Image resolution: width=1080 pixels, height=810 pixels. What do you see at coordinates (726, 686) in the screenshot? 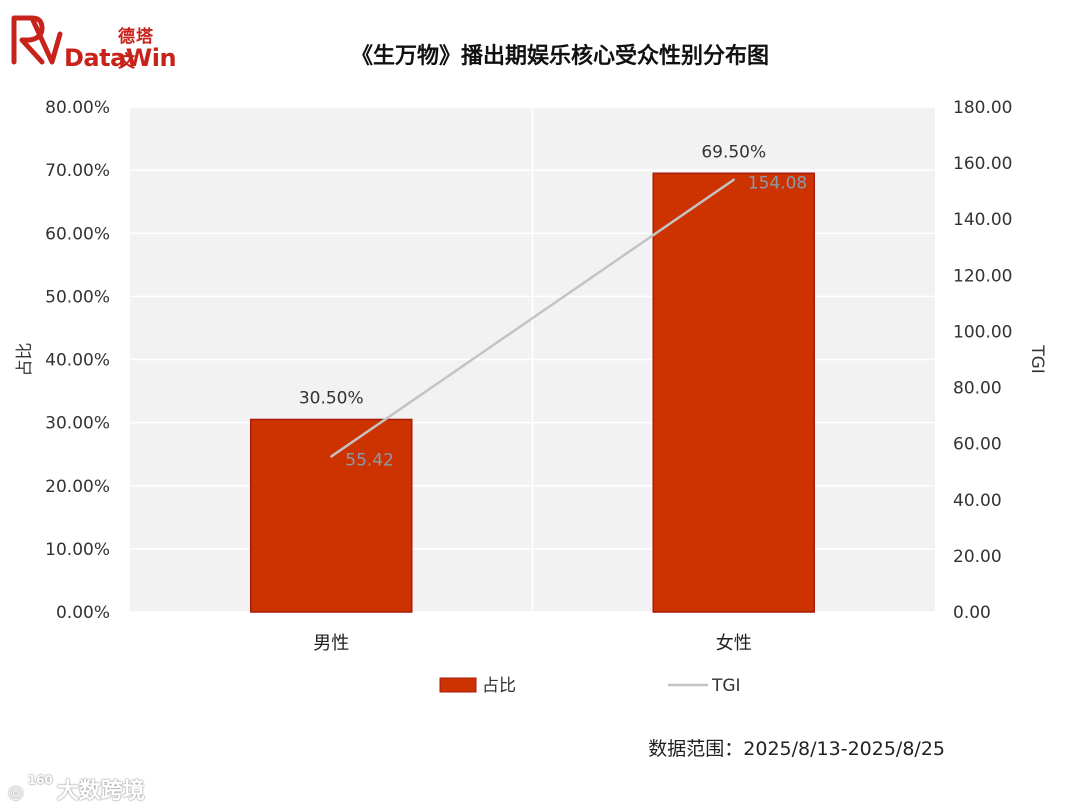
I see `legend-label-line: TGI` at bounding box center [726, 686].